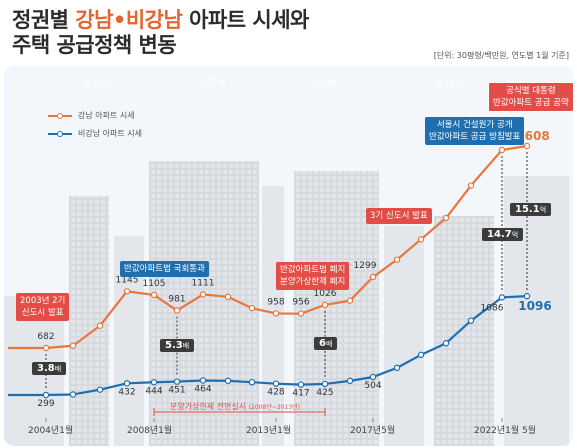  I want to click on value-label: 451, so click(176, 391).